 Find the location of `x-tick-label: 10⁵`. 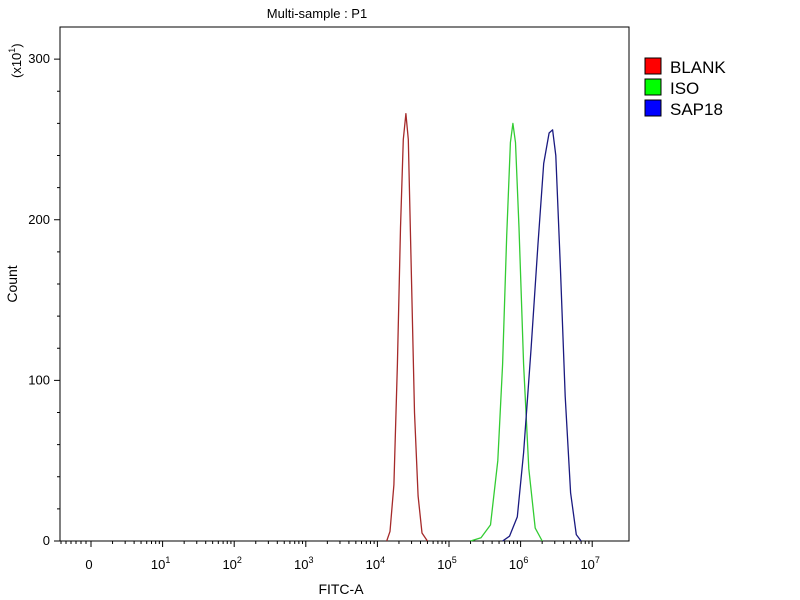

x-tick-label: 10⁵ is located at coordinates (446, 563).